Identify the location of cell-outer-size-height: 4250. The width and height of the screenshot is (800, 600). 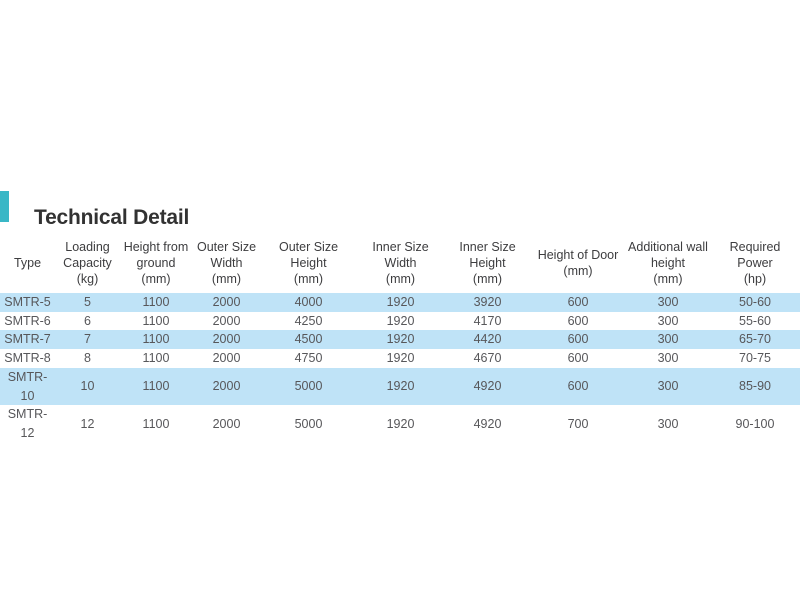
(308, 320).